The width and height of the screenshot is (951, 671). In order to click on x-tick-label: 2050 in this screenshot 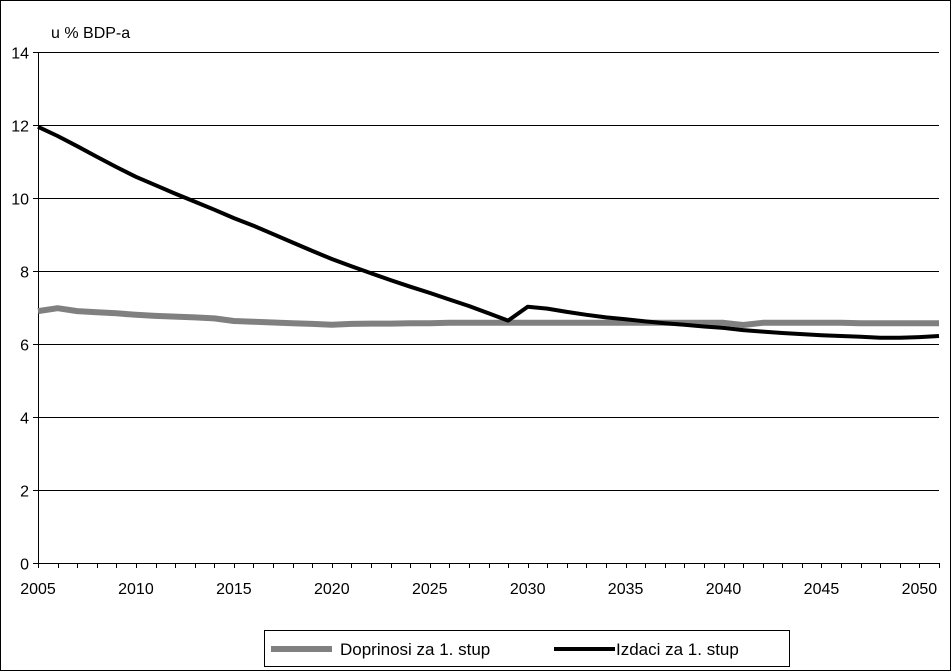, I will do `click(920, 589)`.